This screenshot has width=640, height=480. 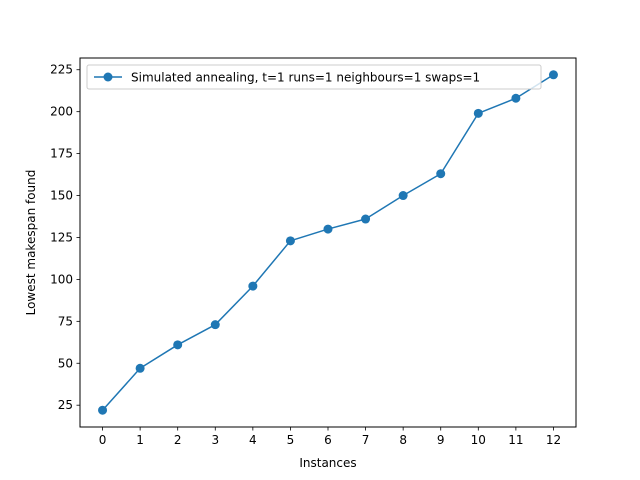 What do you see at coordinates (31, 243) in the screenshot?
I see `y-axis-label: Lowest makespan found` at bounding box center [31, 243].